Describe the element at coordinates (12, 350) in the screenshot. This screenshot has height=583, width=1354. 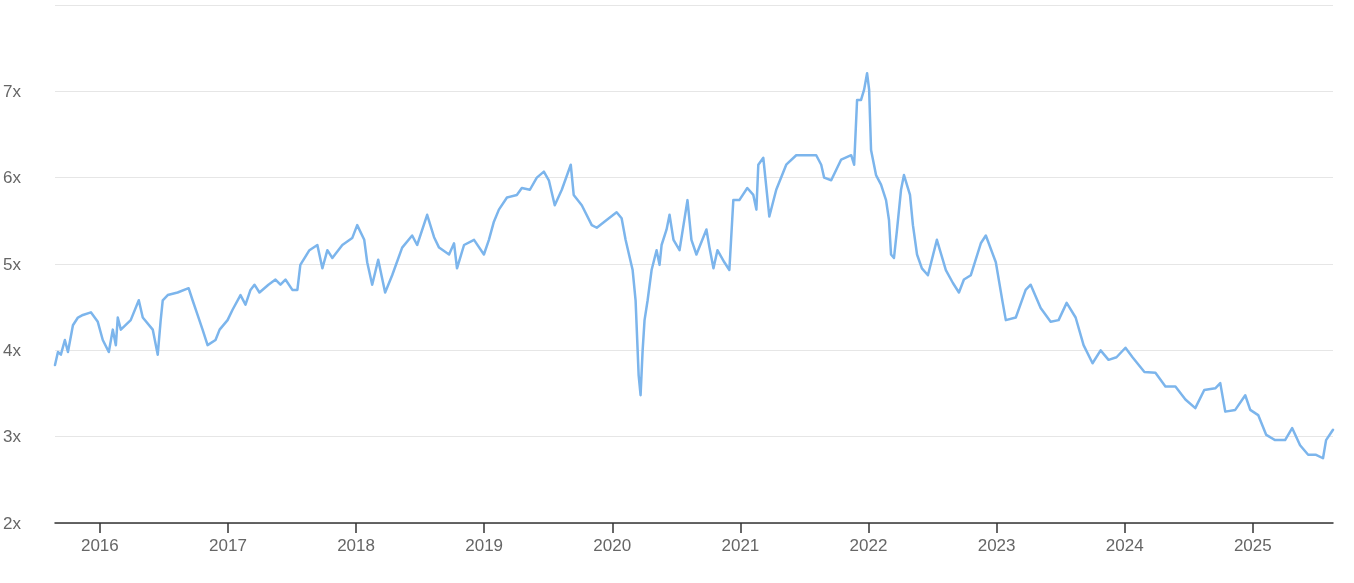
I see `y-tick-label: 4x` at that location.